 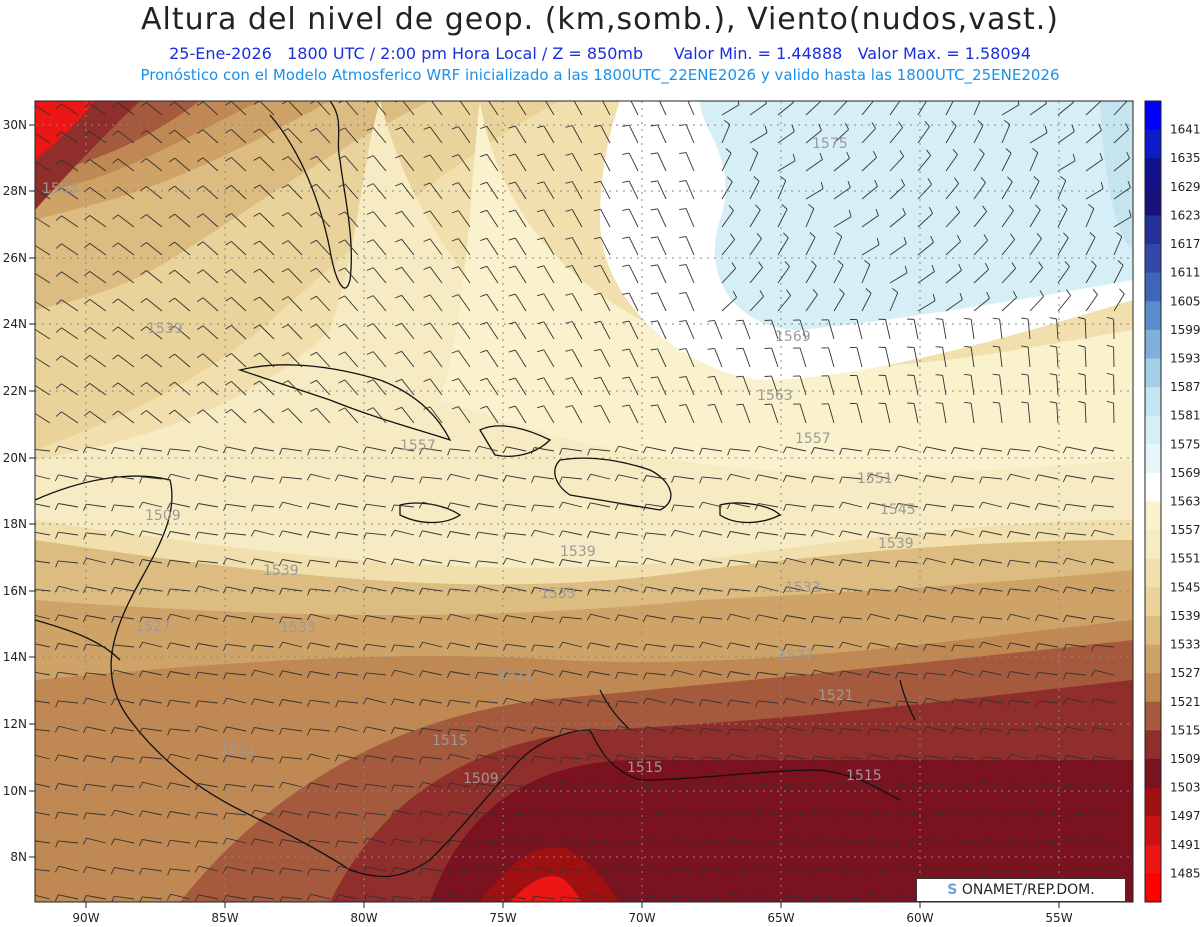 I want to click on colorbar-label: 1599, so click(x=1185, y=330).